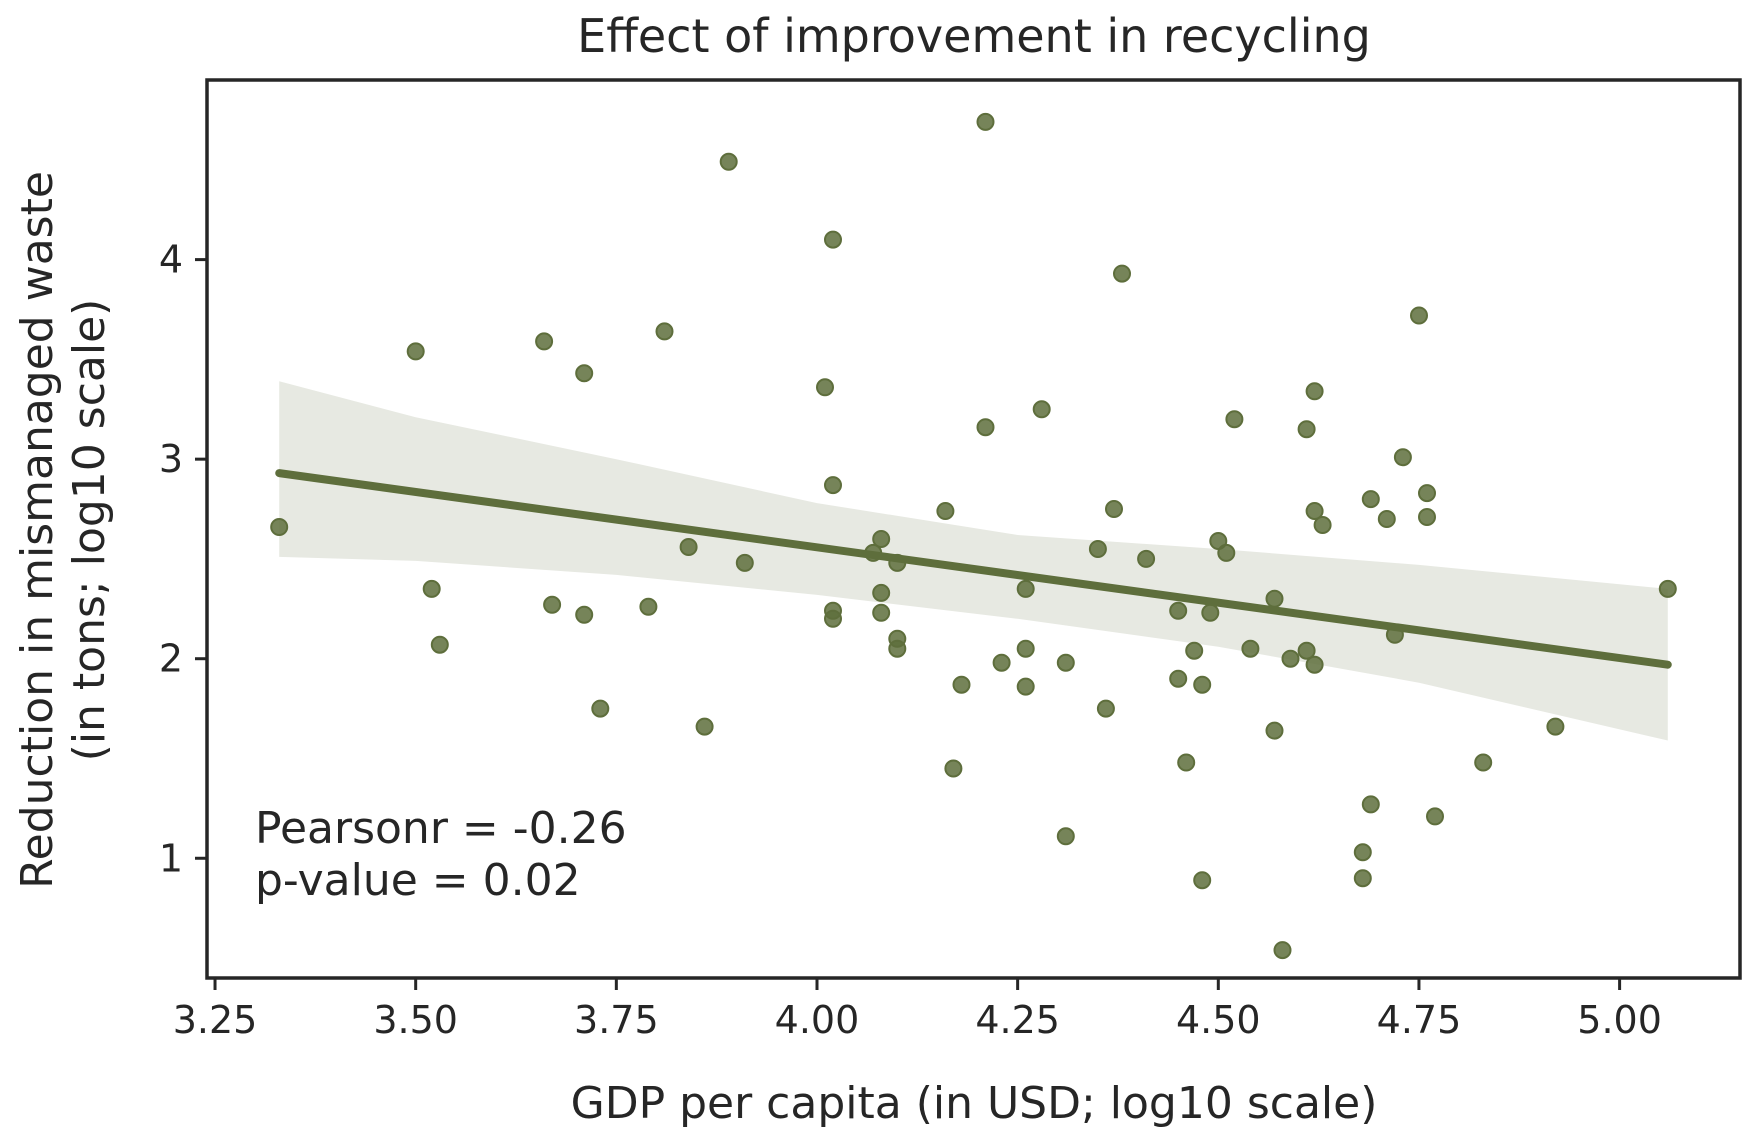 The image size is (1756, 1136). Describe the element at coordinates (171, 659) in the screenshot. I see `y-tick-label: 2` at that location.